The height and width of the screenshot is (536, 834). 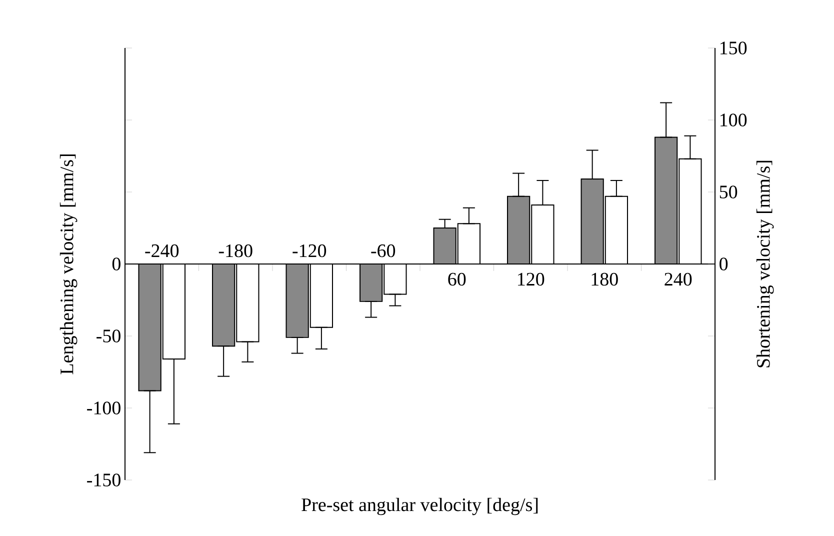 What do you see at coordinates (678, 279) in the screenshot?
I see `x-tick-label: 240` at bounding box center [678, 279].